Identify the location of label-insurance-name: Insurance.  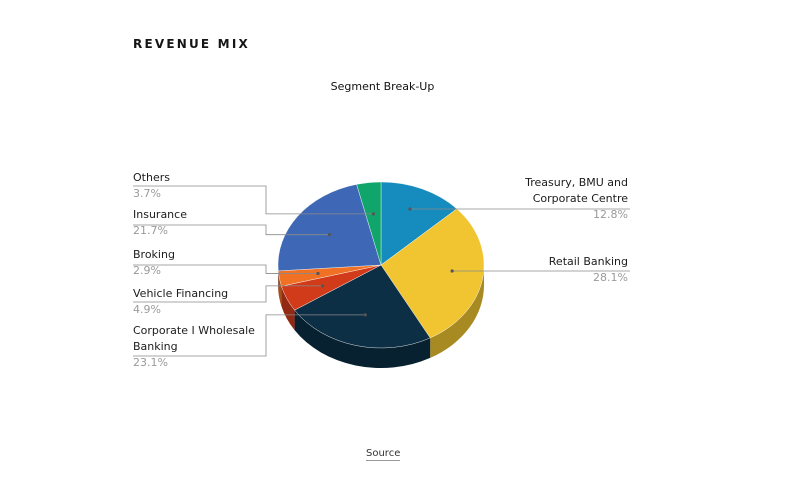
(160, 214).